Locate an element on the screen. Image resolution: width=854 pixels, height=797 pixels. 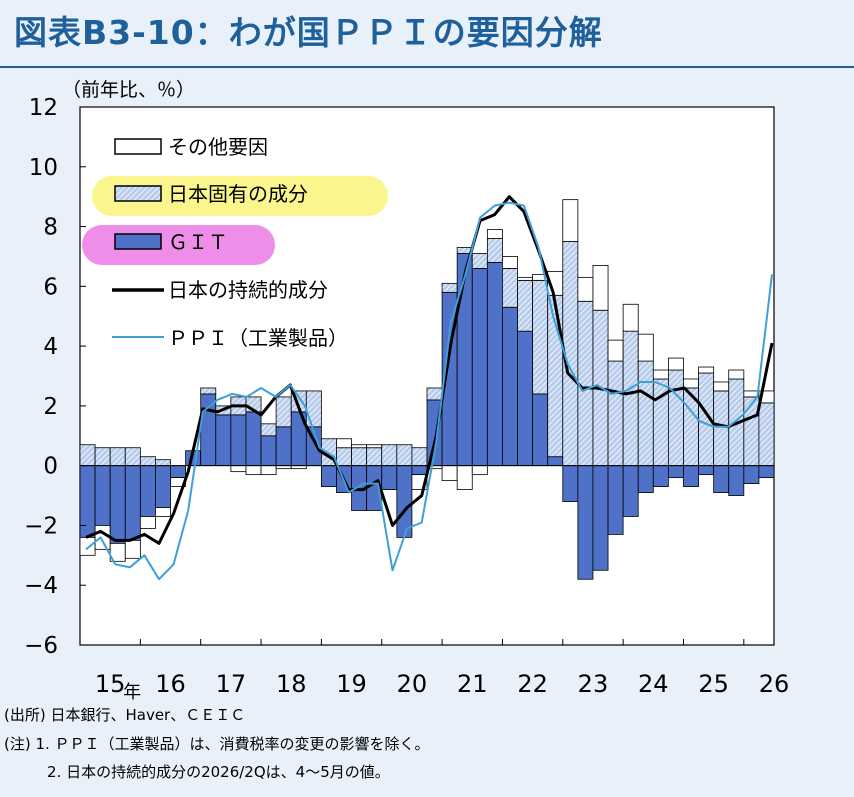
legend-label-persistent: 日本の持続的成分 is located at coordinates (248, 290).